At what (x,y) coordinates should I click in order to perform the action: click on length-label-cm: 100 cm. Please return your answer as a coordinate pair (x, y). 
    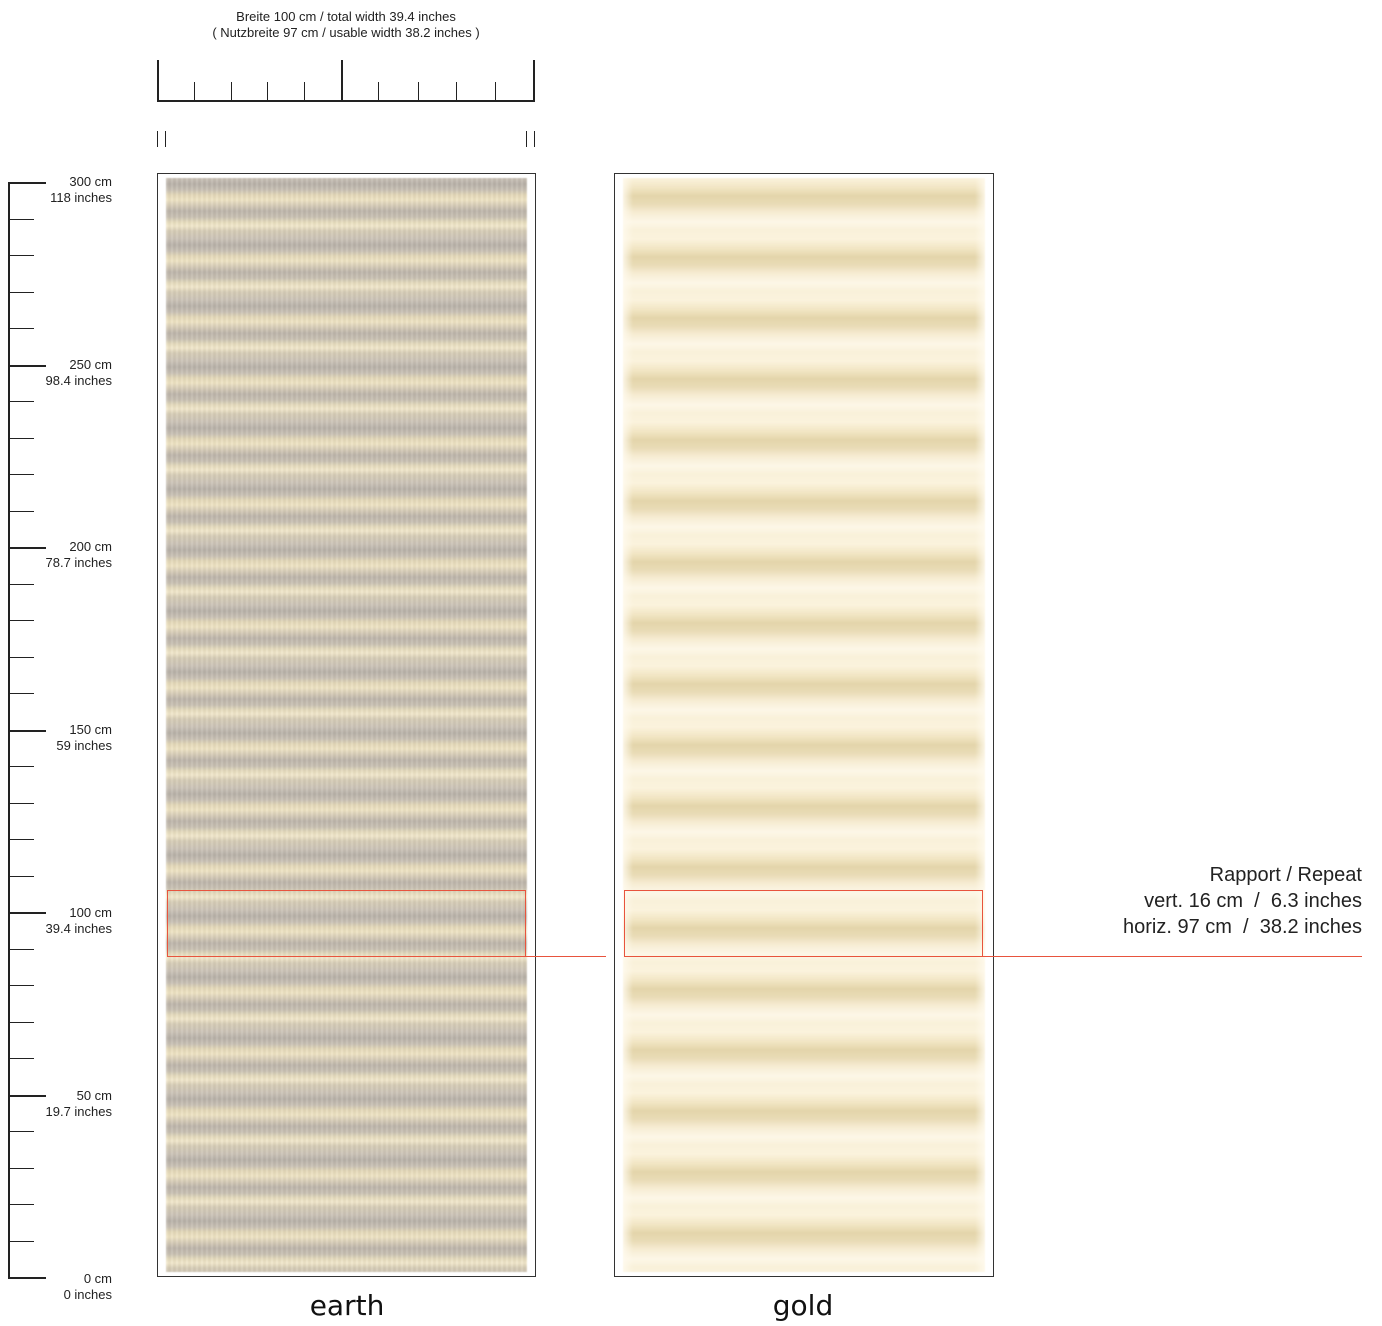
    Looking at the image, I should click on (90, 912).